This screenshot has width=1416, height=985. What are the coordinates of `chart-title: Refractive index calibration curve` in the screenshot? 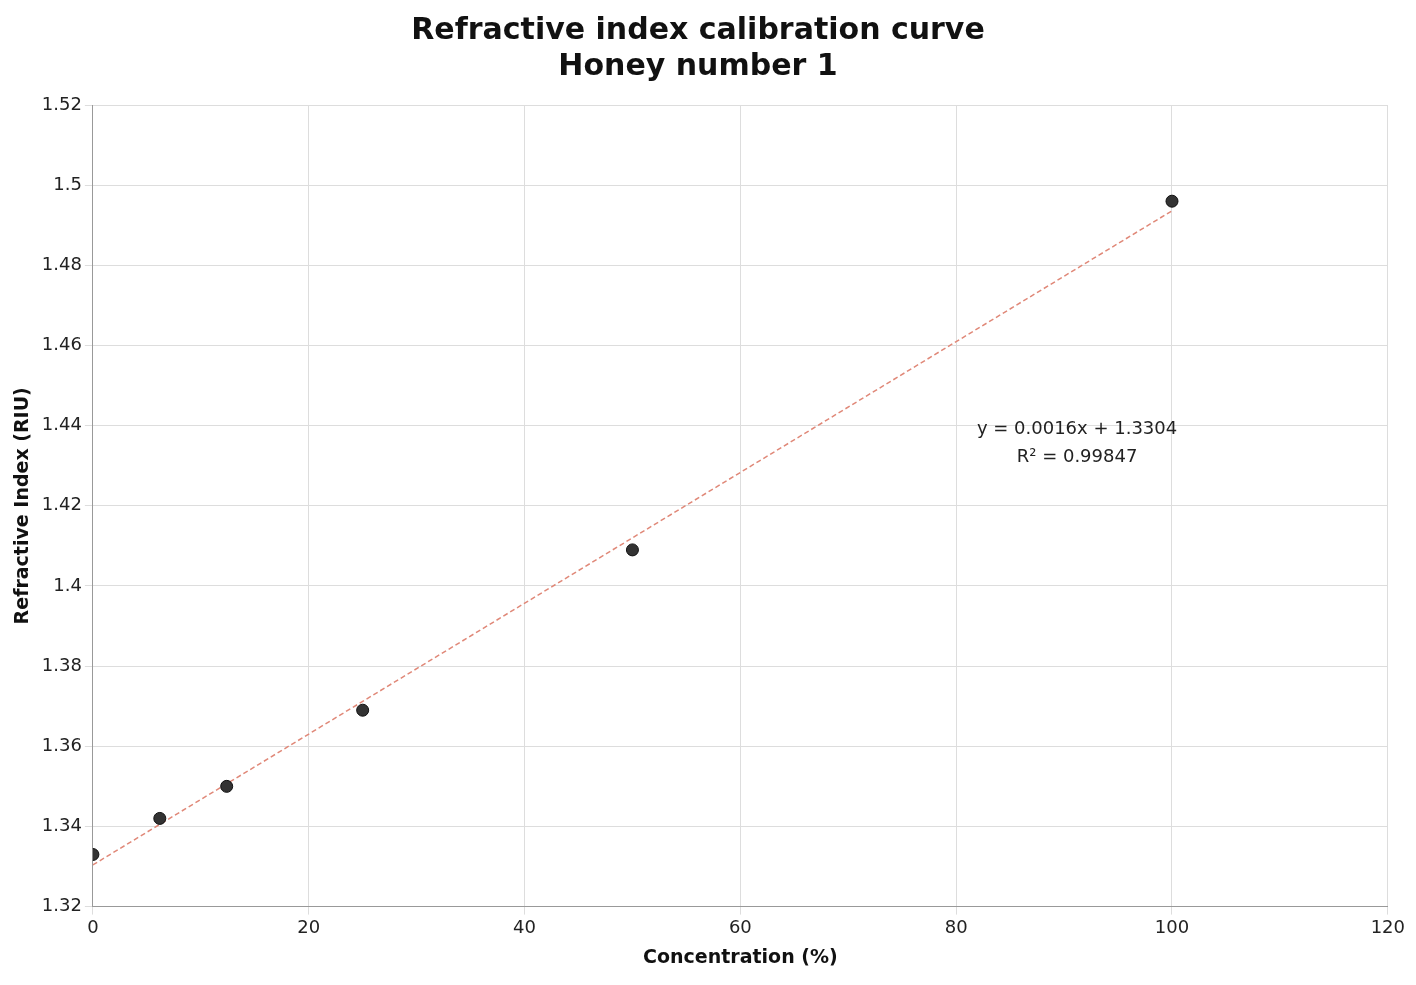 It's located at (698, 28).